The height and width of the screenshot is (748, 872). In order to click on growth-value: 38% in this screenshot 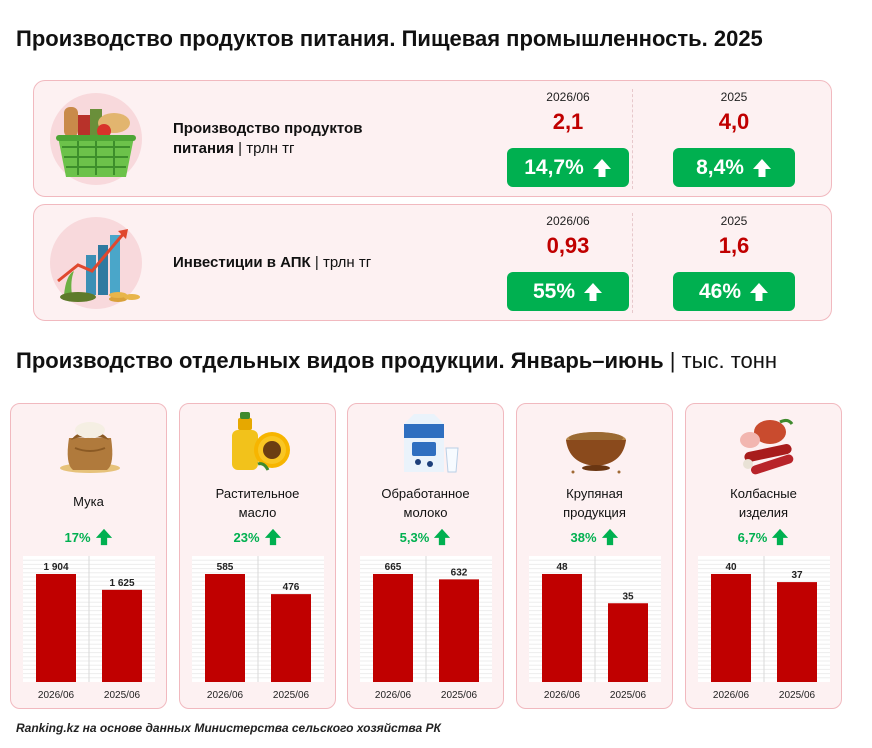, I will do `click(583, 537)`.